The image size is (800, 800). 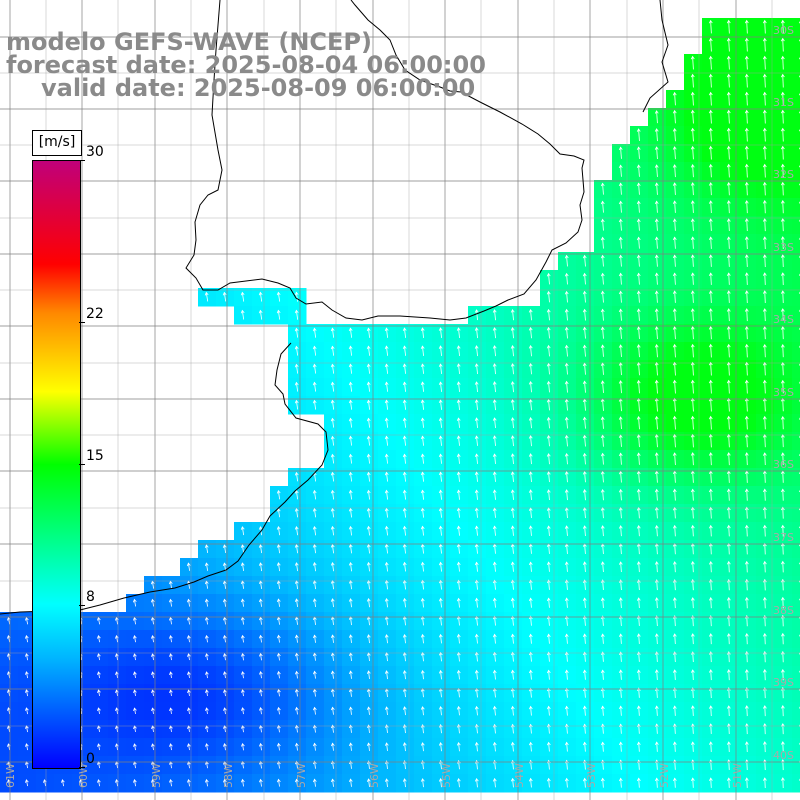 I want to click on colorbar-tick, so click(x=82, y=767).